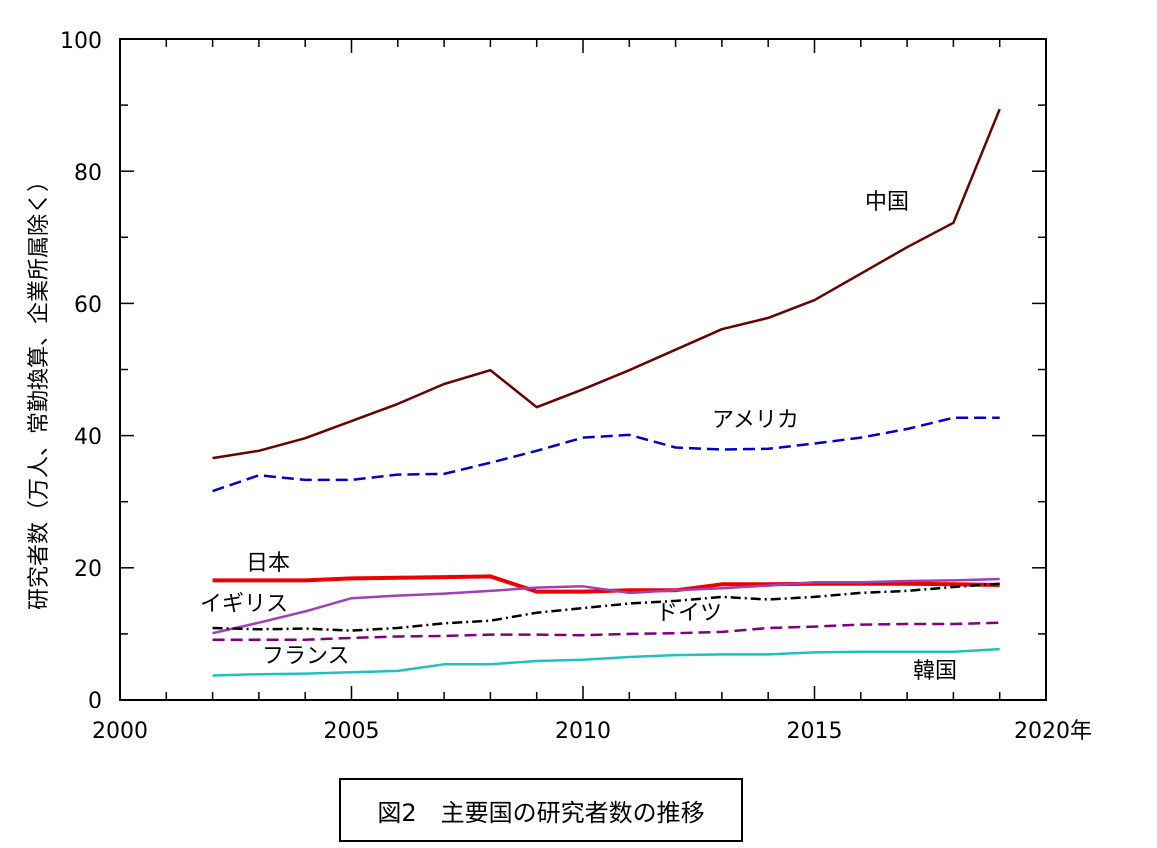 This screenshot has width=1157, height=848. I want to click on series-label-usa: アメリカ, so click(755, 420).